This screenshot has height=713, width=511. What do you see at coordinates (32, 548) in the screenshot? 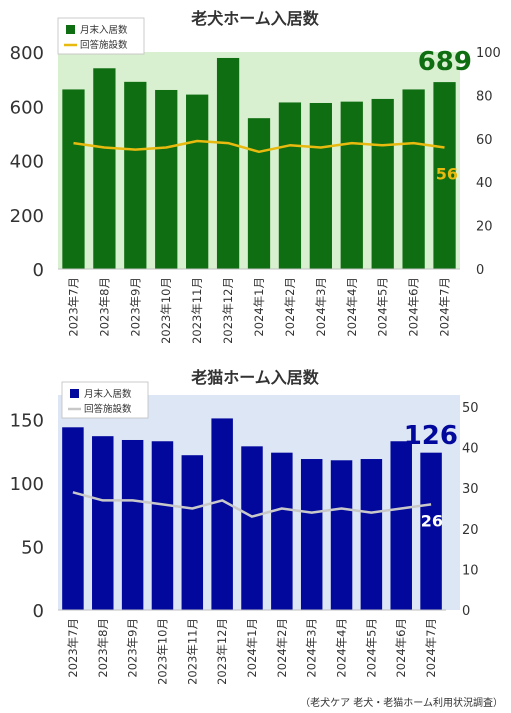
I see `y-tick-label: 50` at bounding box center [32, 548].